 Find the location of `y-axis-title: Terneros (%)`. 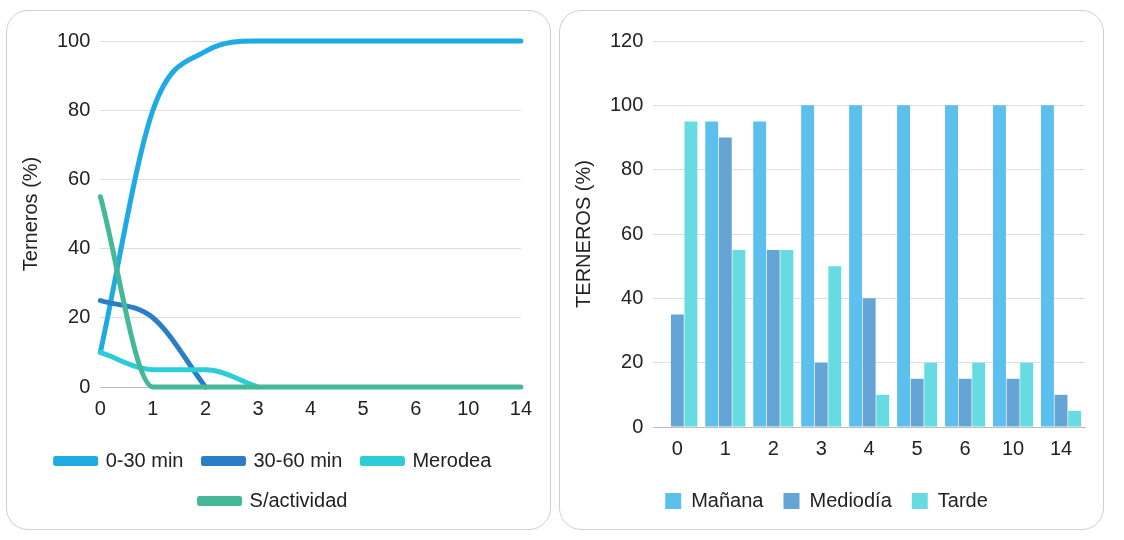

y-axis-title: Terneros (%) is located at coordinates (29, 214).